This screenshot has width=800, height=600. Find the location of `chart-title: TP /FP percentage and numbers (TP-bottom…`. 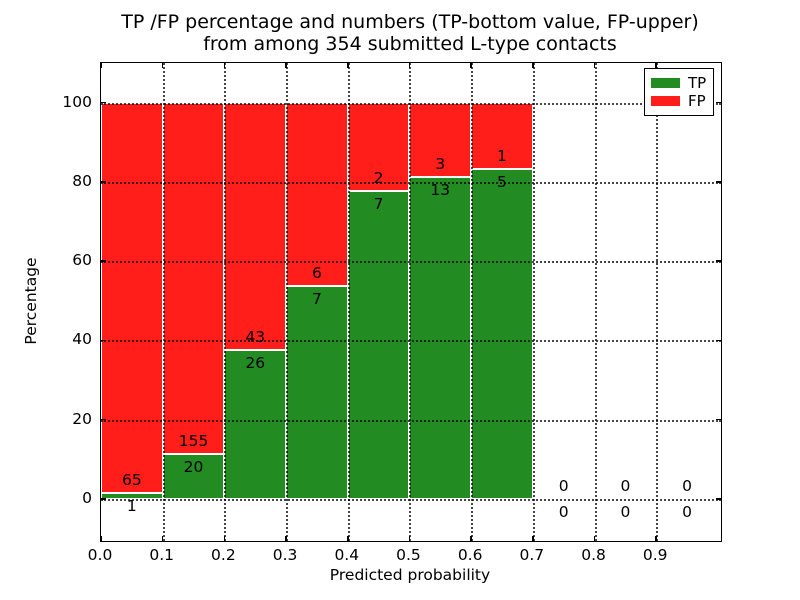

chart-title: TP /FP percentage and numbers (TP-bottom… is located at coordinates (410, 33).